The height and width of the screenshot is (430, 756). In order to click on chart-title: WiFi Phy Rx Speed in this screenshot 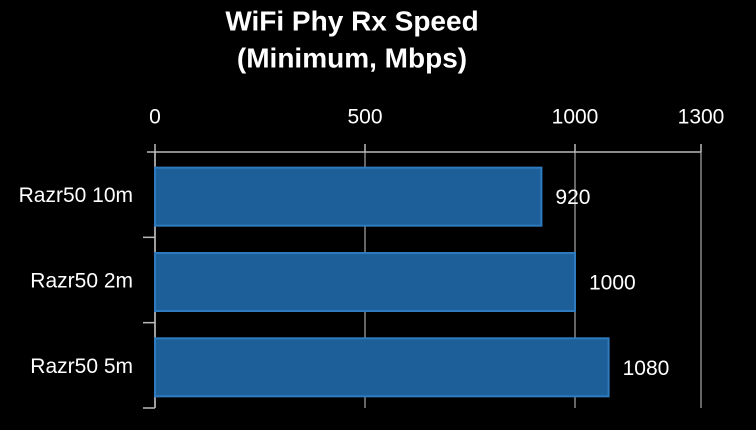, I will do `click(351, 20)`.